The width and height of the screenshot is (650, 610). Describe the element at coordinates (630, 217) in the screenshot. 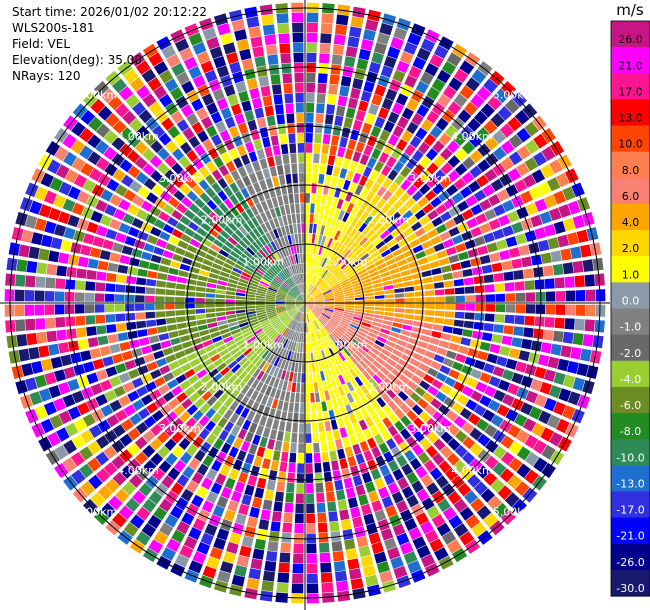

I see `colorbar-segment` at that location.